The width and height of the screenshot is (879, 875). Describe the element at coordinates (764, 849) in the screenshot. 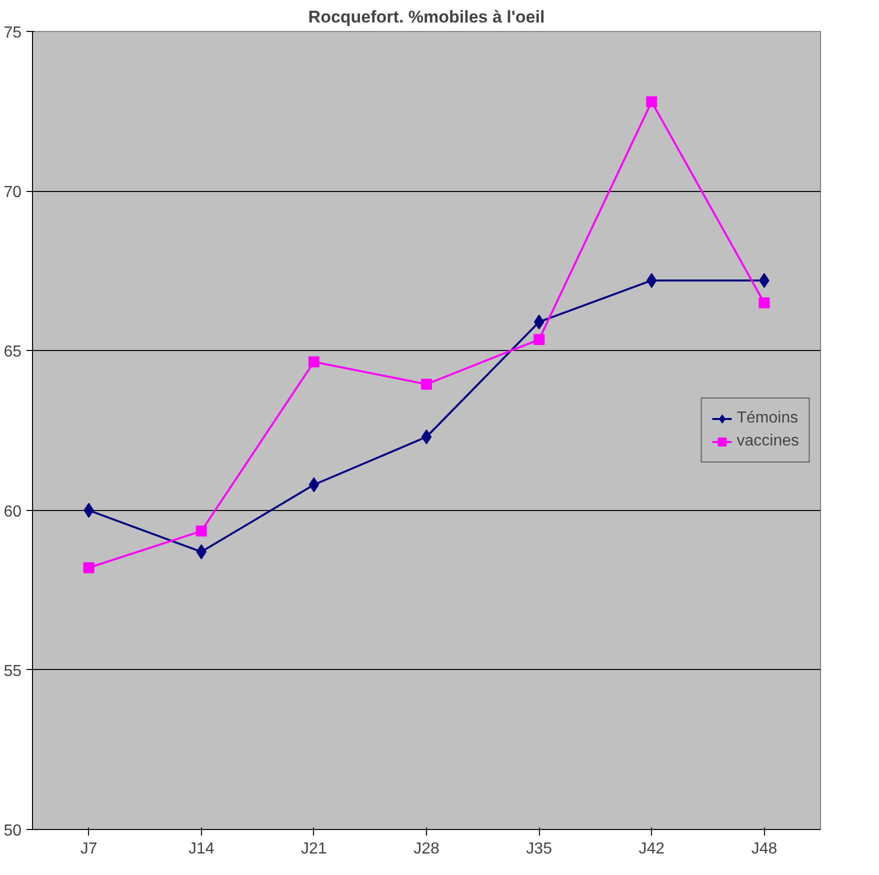

I see `x-tick-label: J48` at that location.